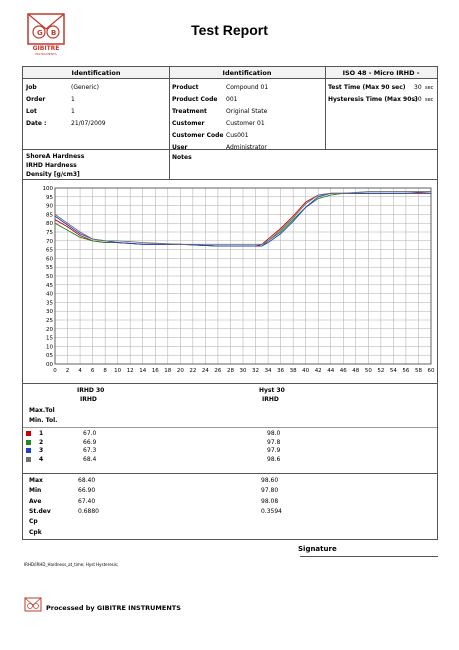 The image size is (459, 650). What do you see at coordinates (41, 442) in the screenshot?
I see `row-number: 2` at bounding box center [41, 442].